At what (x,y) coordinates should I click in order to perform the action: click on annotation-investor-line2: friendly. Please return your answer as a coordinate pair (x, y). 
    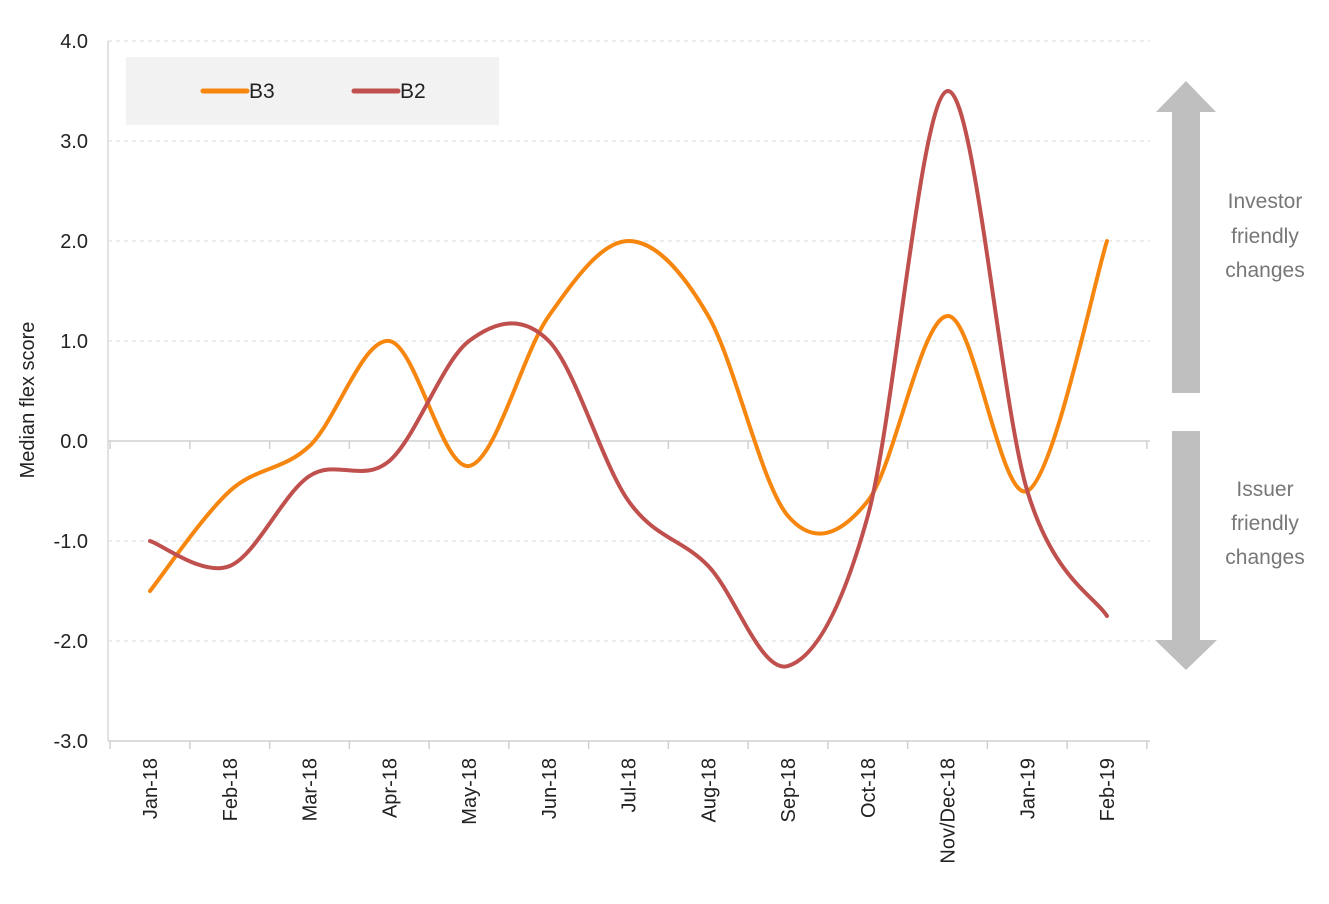
    Looking at the image, I should click on (1265, 236).